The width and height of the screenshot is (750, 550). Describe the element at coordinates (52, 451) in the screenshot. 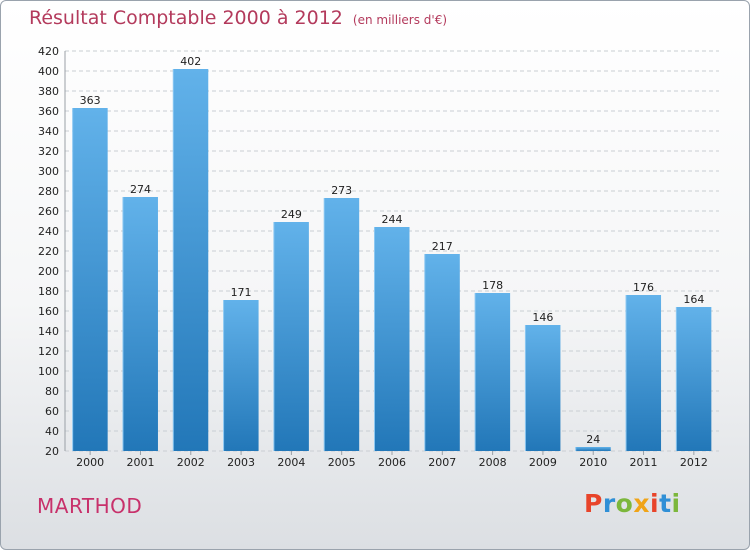

I see `y-tick-label: 20` at that location.